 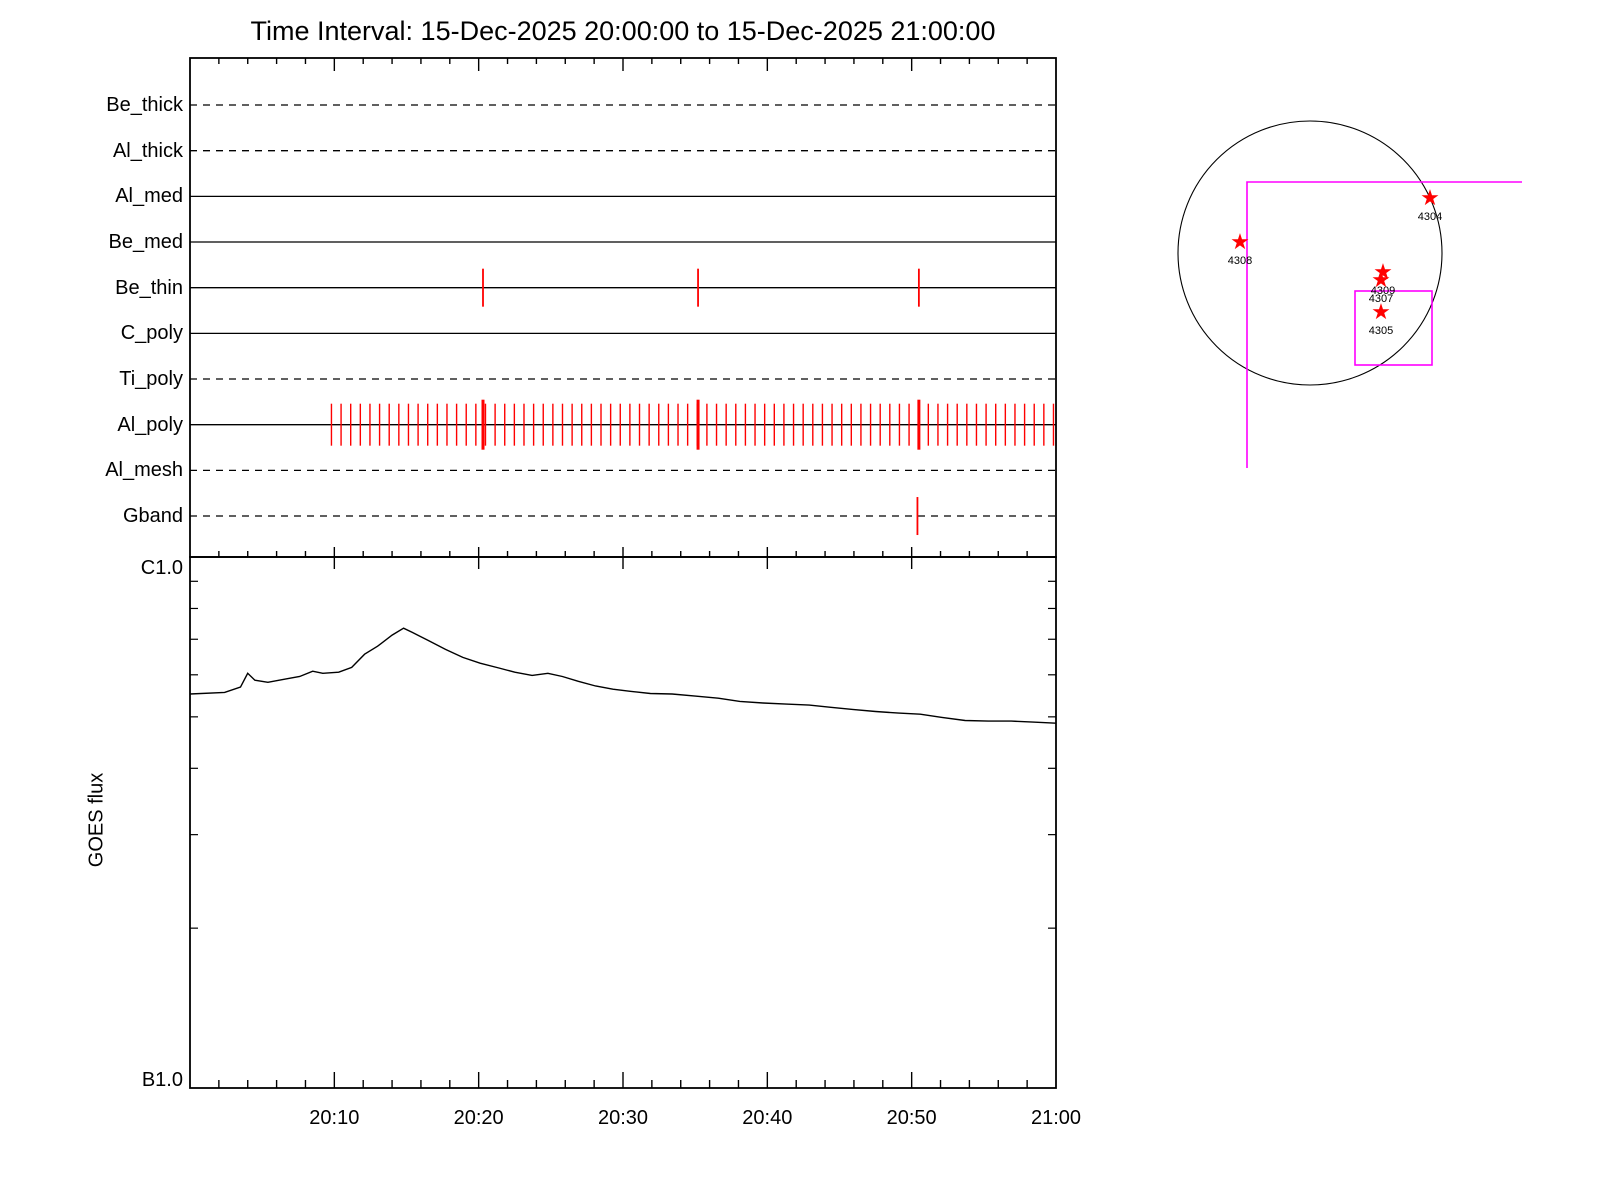 I want to click on active-region-number-4309: 4309, so click(x=1383, y=291).